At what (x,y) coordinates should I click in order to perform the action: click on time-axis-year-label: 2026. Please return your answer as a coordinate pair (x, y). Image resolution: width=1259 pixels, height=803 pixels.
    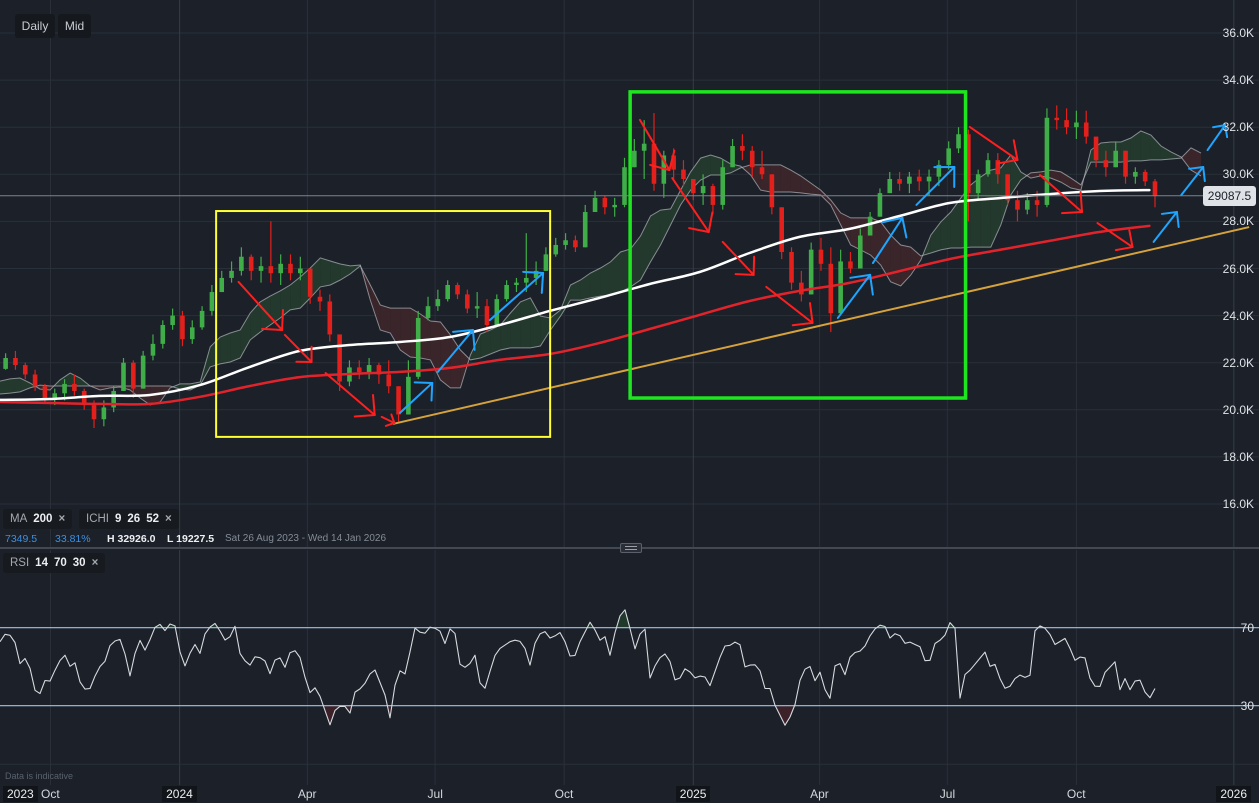
    Looking at the image, I should click on (1234, 794).